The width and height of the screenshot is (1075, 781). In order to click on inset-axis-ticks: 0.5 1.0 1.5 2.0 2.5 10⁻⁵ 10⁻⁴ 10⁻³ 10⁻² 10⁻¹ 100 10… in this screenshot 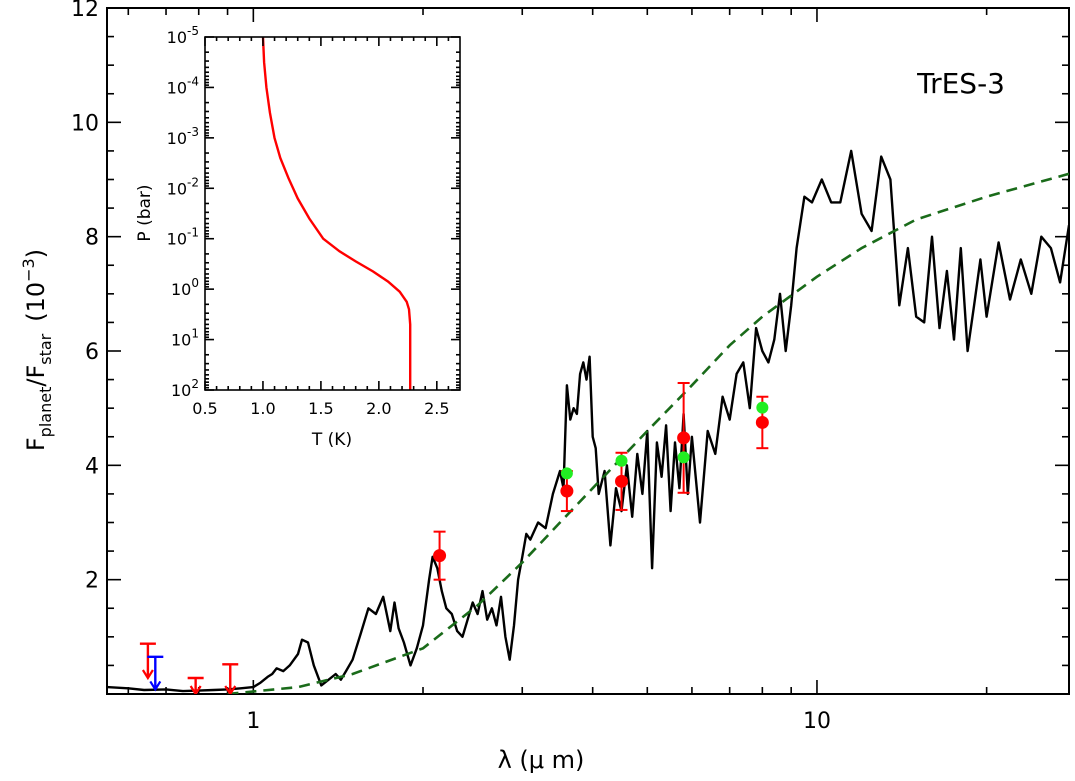, I will do `click(313, 221)`.